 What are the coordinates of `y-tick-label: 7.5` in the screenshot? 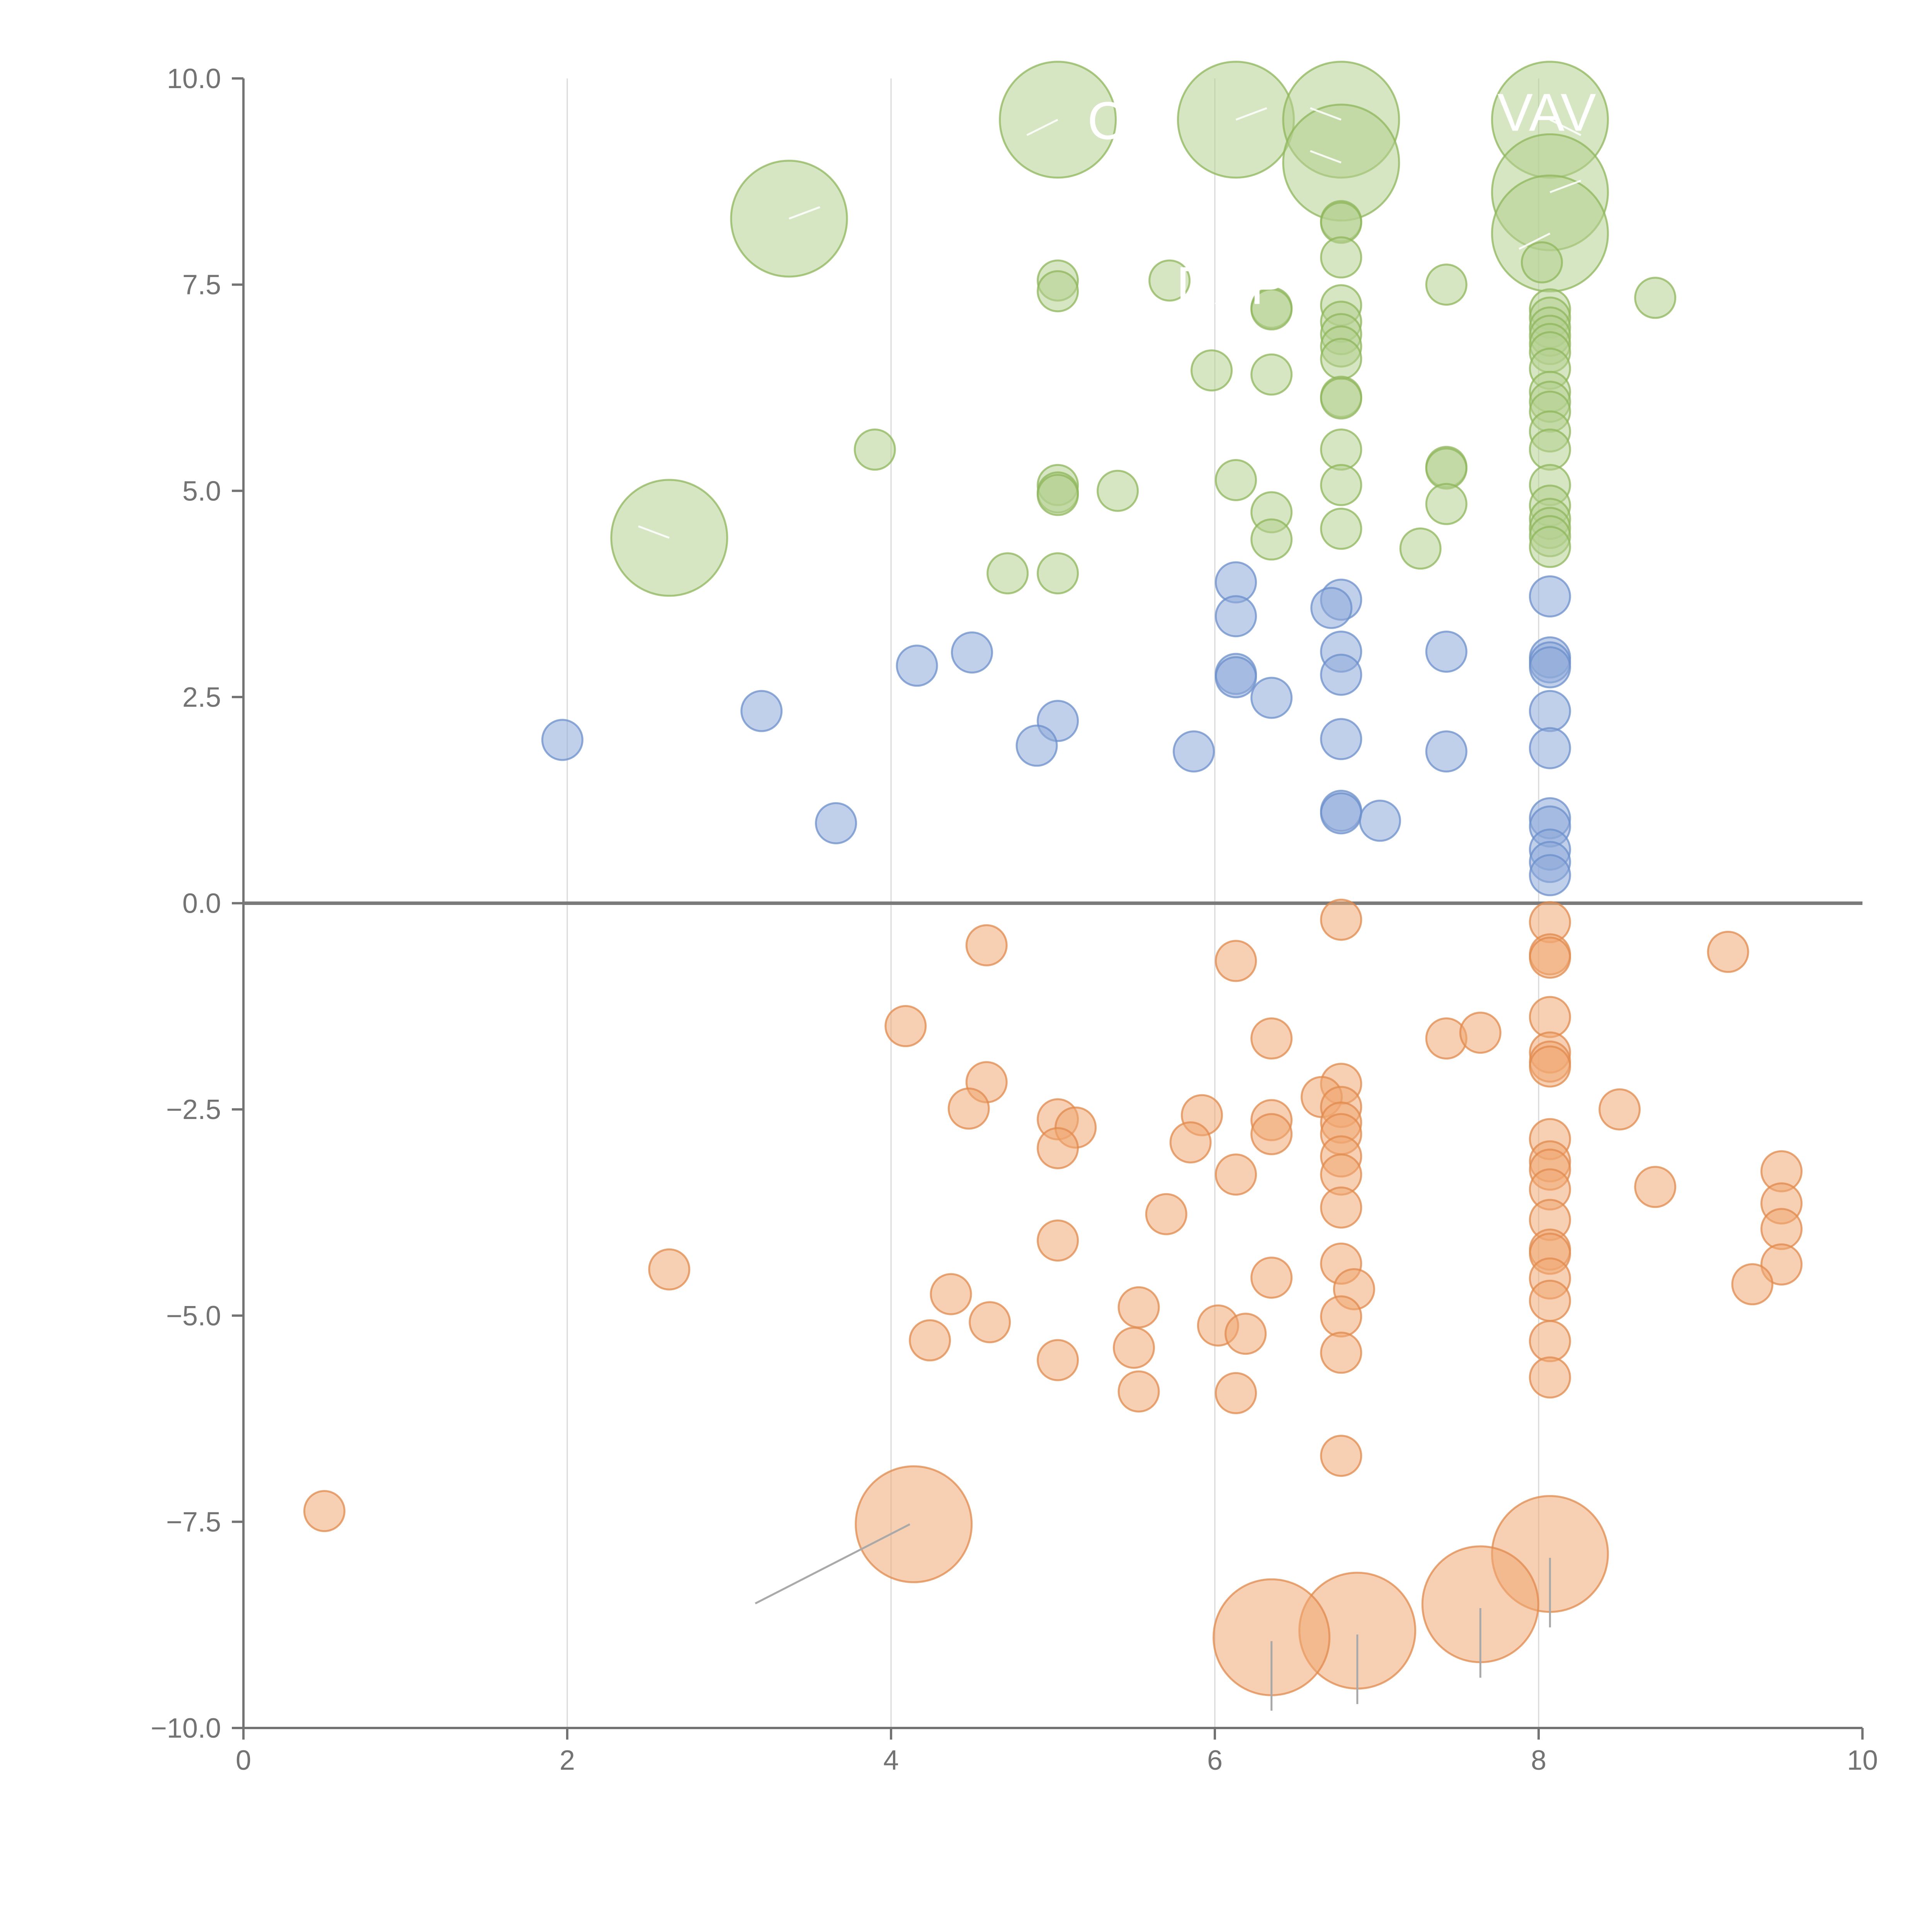 It's located at (202, 285).